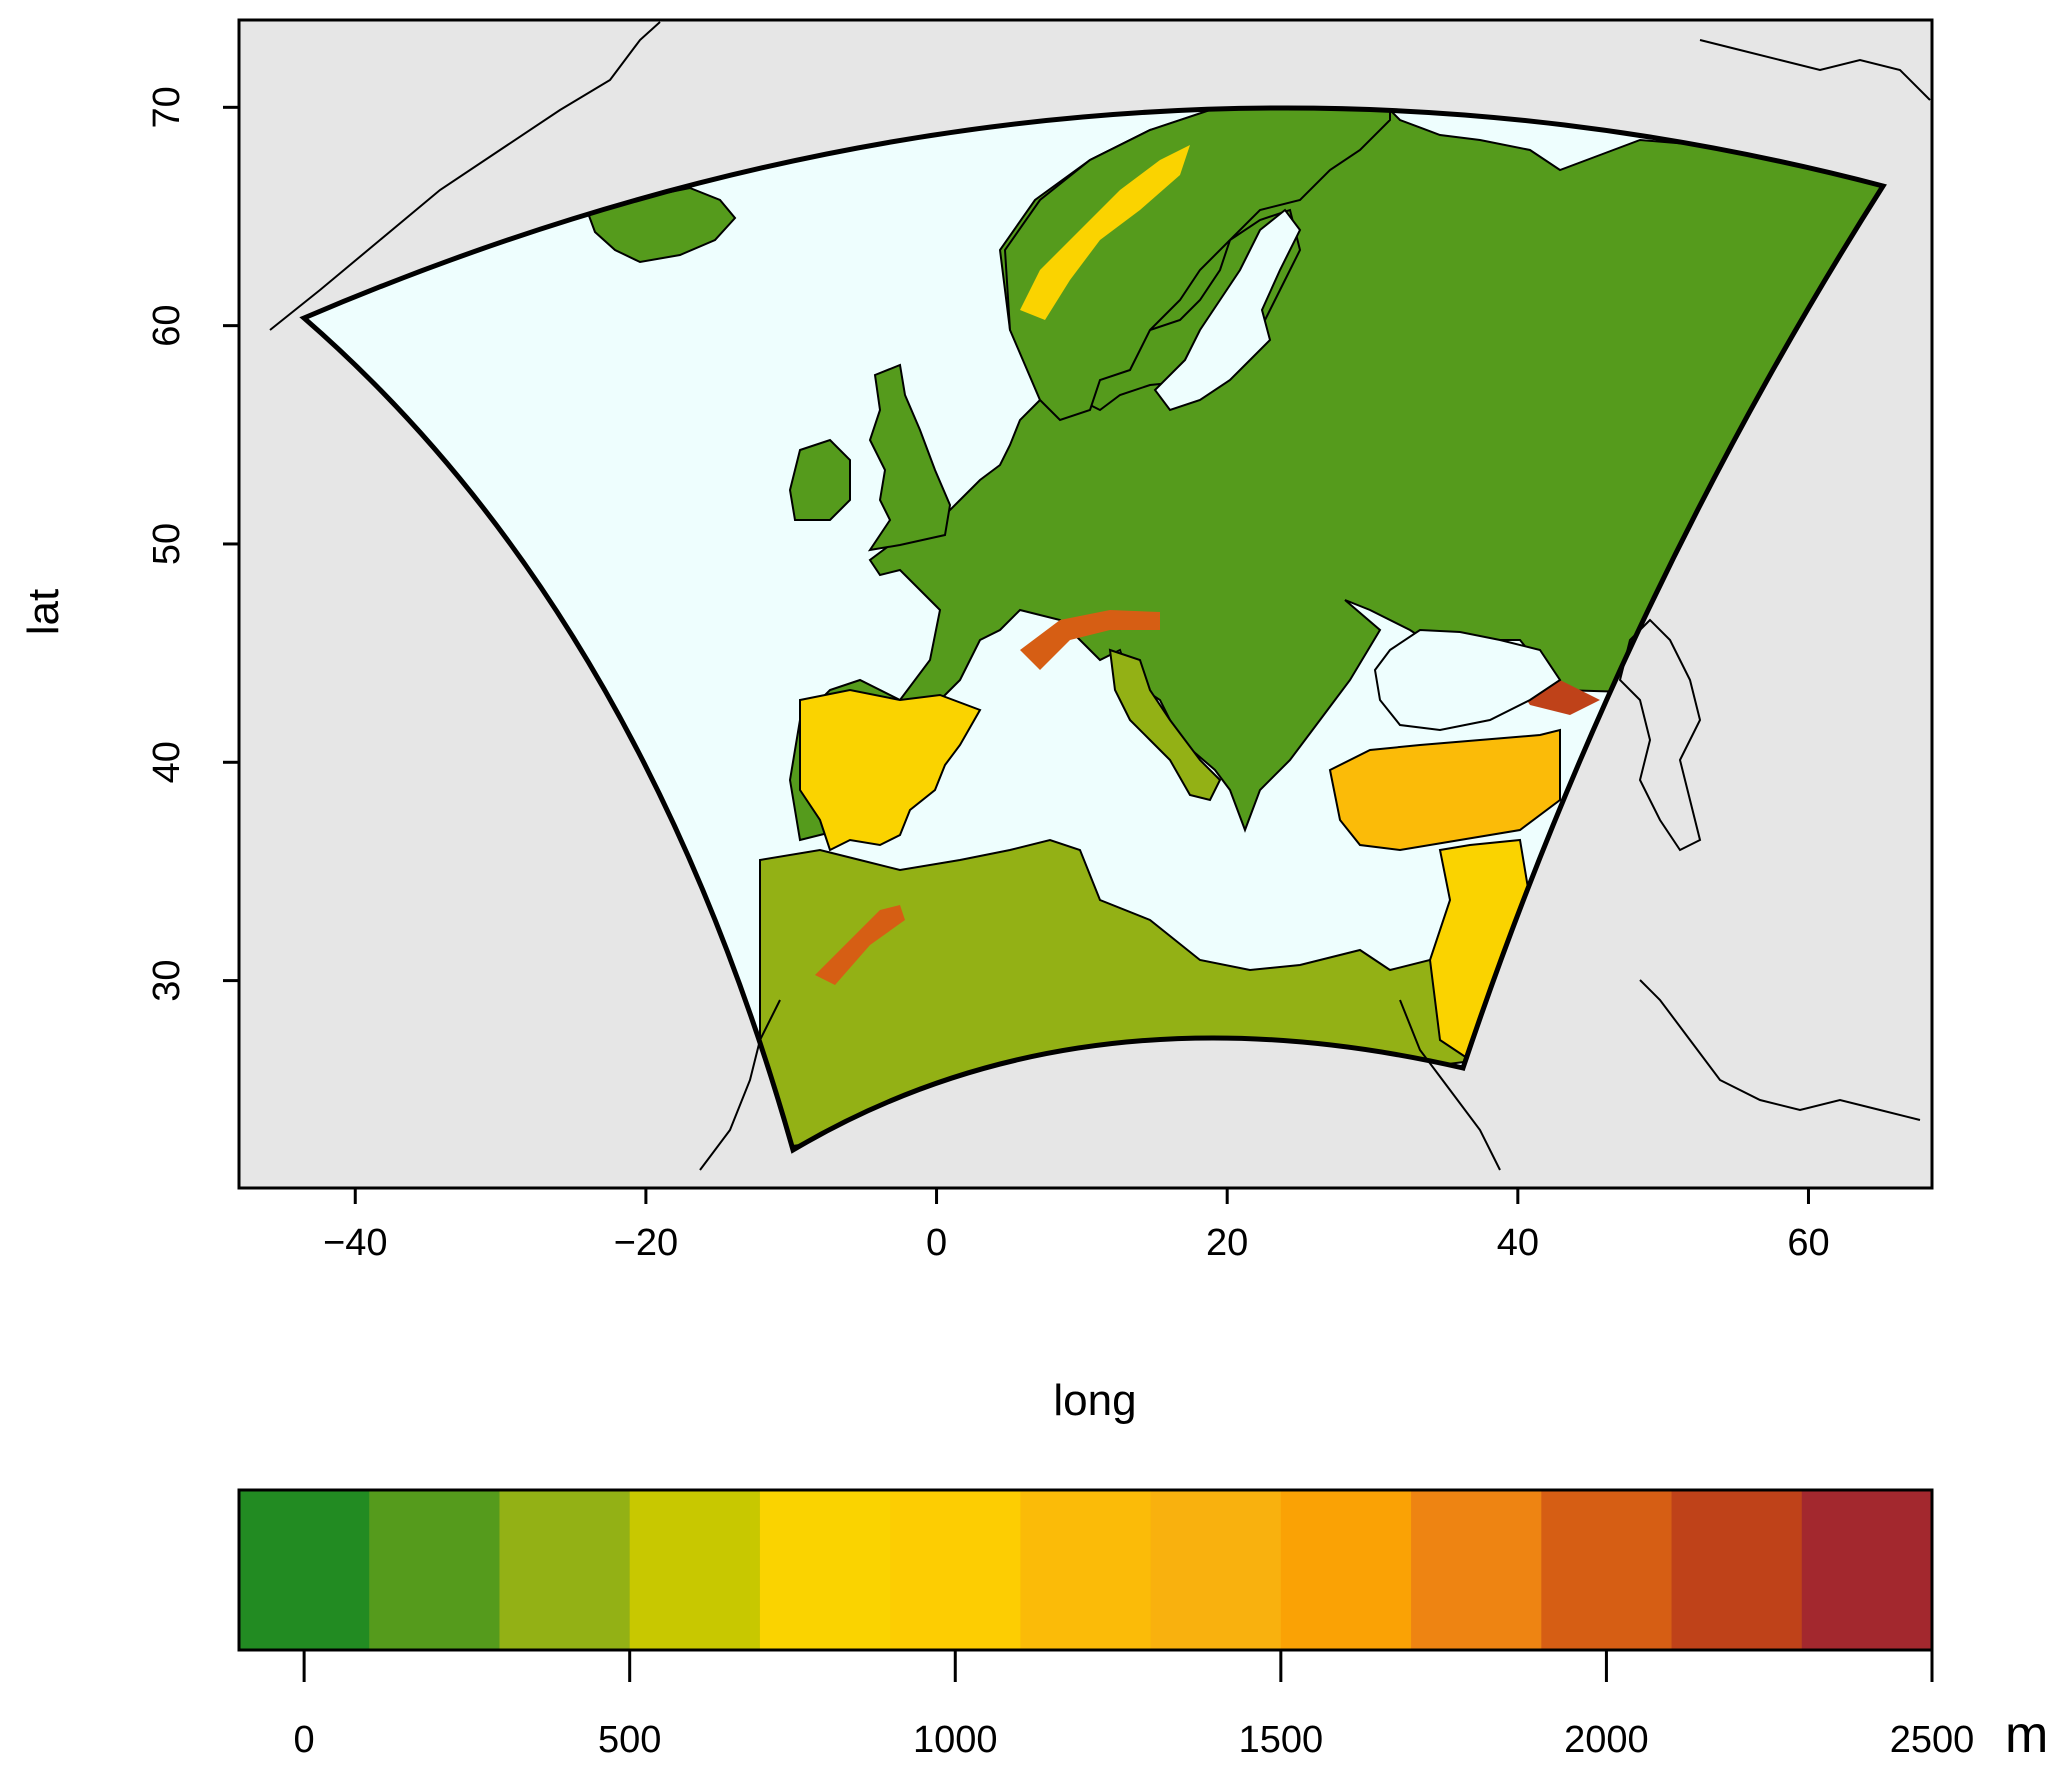 Image resolution: width=2067 pixels, height=1772 pixels. What do you see at coordinates (936, 1243) in the screenshot?
I see `x-tick-label: 0` at bounding box center [936, 1243].